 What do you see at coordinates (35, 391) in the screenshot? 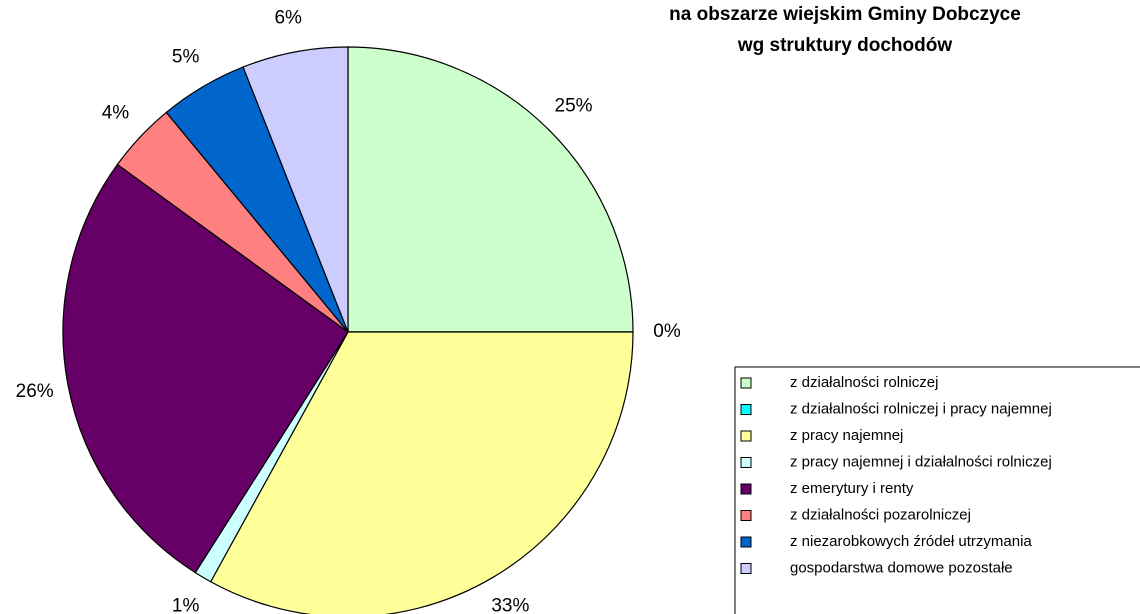
I see `data-label: 26%` at bounding box center [35, 391].